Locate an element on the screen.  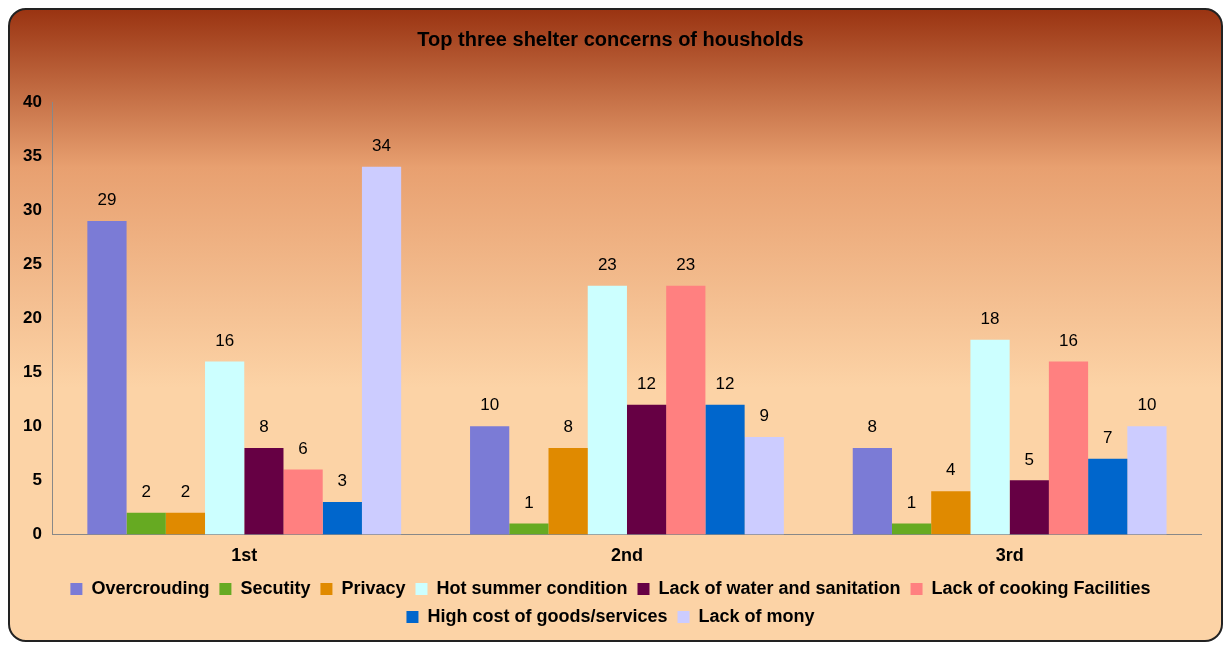
data-label: 18 is located at coordinates (990, 319).